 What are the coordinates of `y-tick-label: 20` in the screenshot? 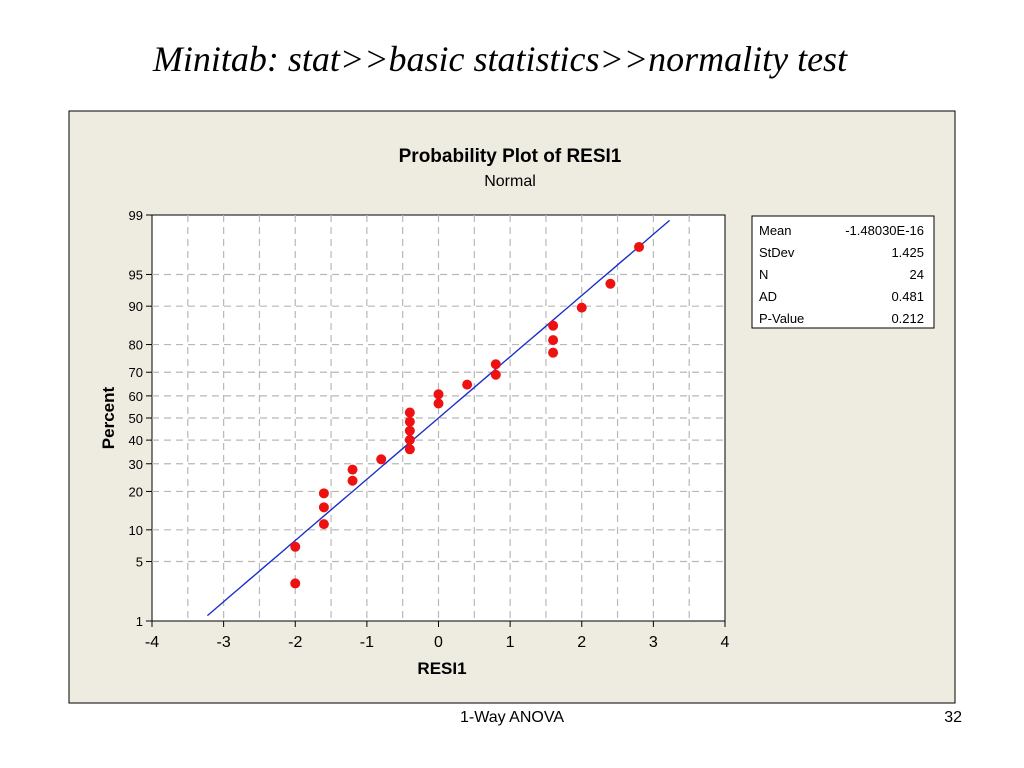 It's located at (136, 491).